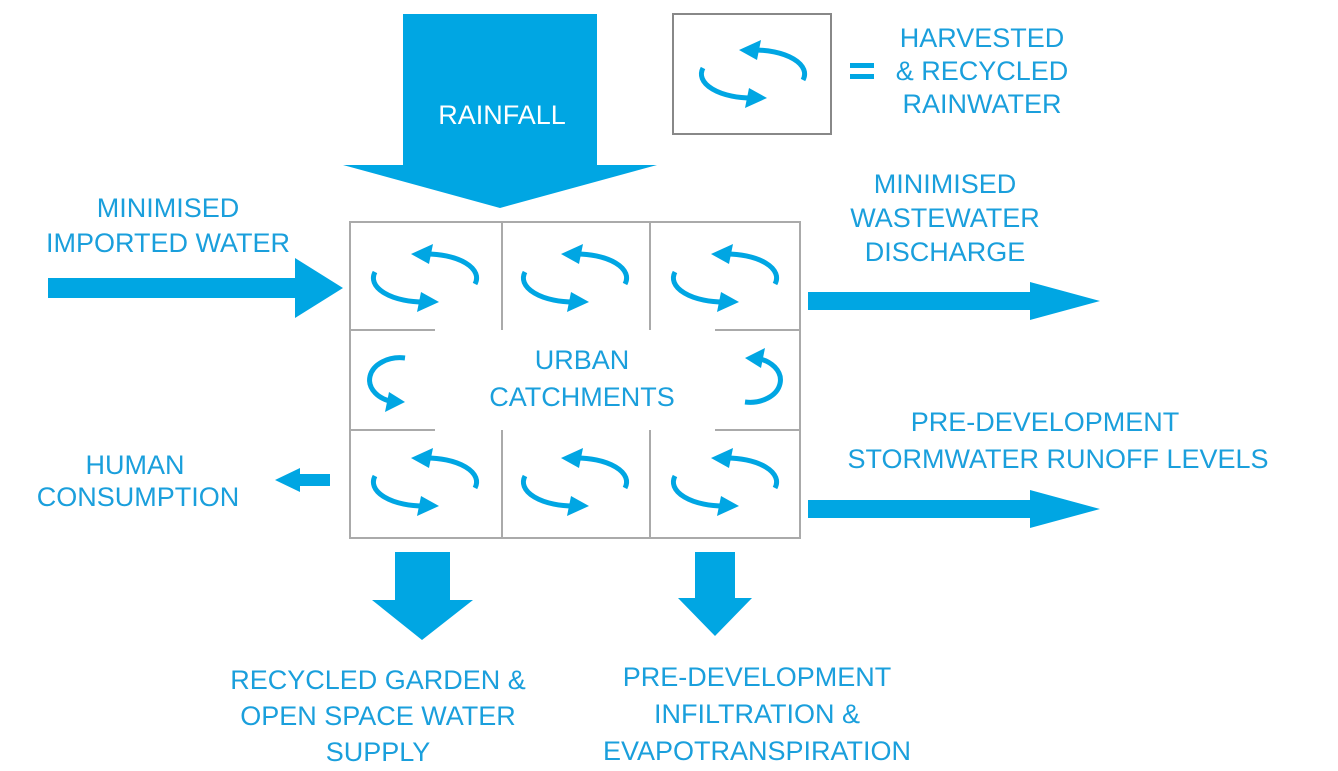 Image resolution: width=1338 pixels, height=771 pixels. I want to click on garden-line: RECYCLED GARDEN &, so click(378, 680).